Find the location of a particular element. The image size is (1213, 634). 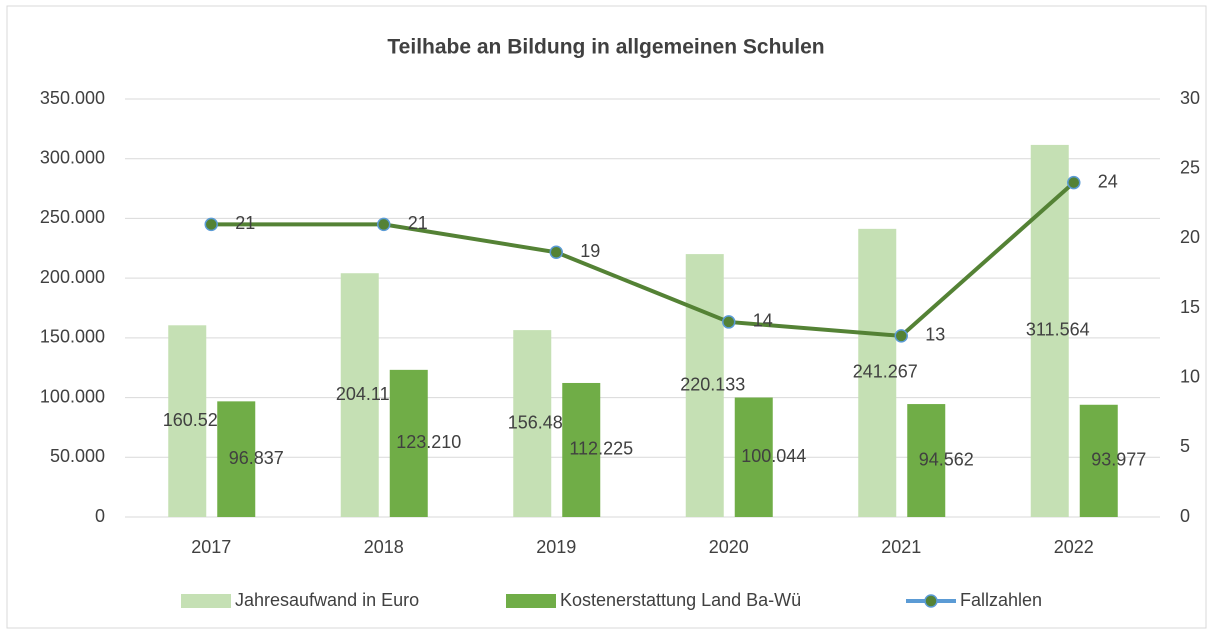

data-label: 14 is located at coordinates (763, 321).